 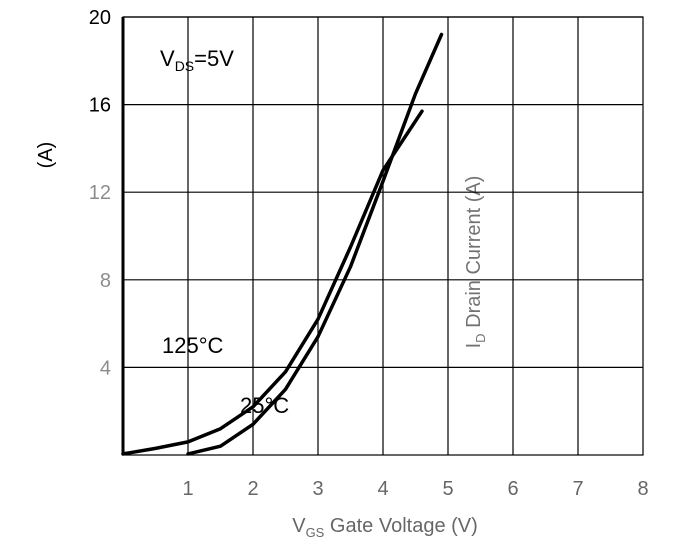 I want to click on series-label-125c: 125°C, so click(x=193, y=345).